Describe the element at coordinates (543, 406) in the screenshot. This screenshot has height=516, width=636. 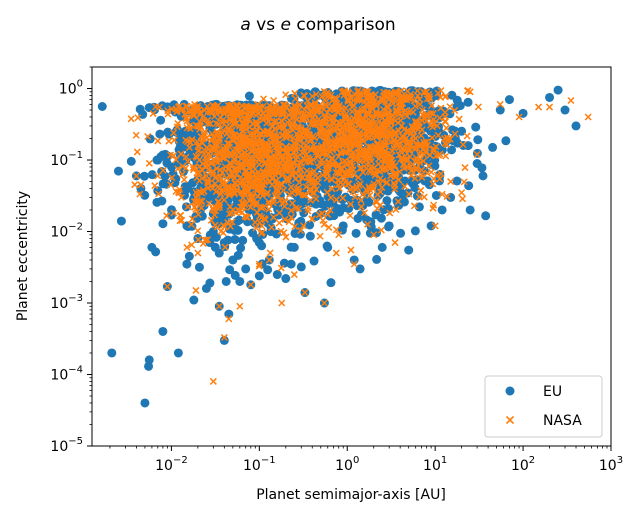
I see `legend: EU NASA` at that location.